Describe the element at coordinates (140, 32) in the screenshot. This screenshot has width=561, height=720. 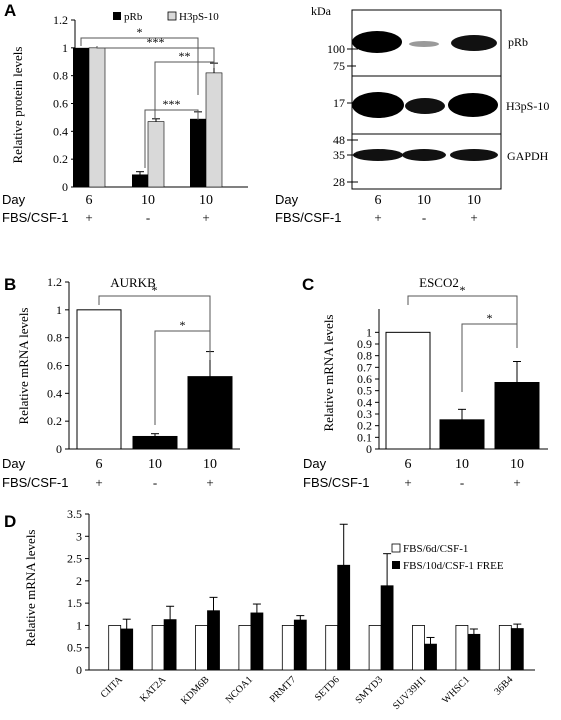
I see `panel-a-sig-bracket-1-star: *` at that location.